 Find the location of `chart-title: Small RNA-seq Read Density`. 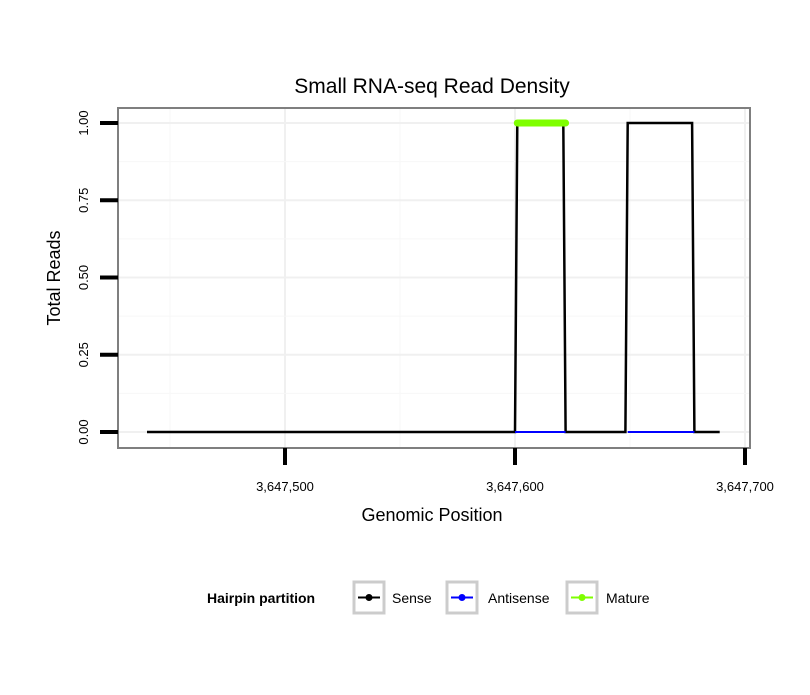

chart-title: Small RNA-seq Read Density is located at coordinates (432, 86).